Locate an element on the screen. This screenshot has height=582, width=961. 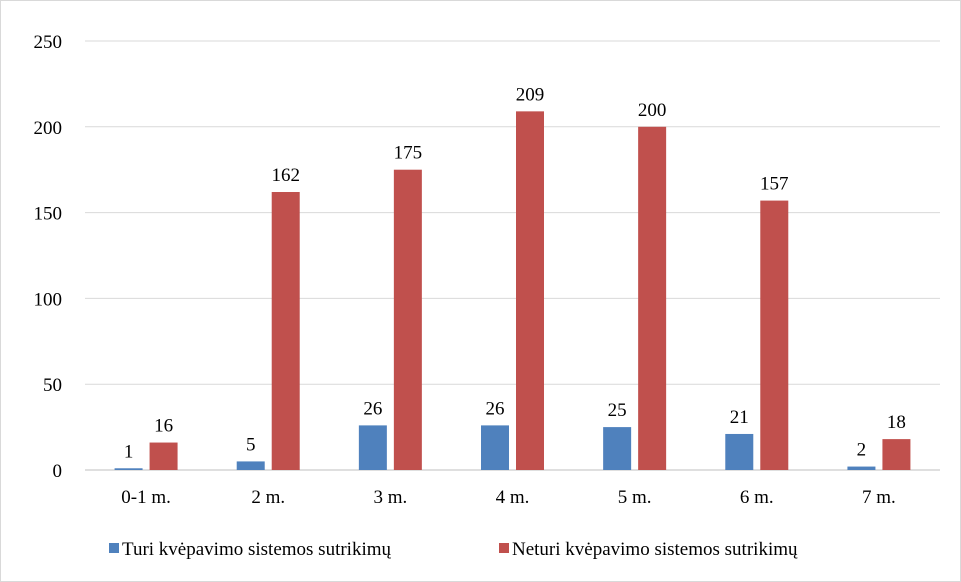
data-label-series-1: 157 is located at coordinates (774, 184).